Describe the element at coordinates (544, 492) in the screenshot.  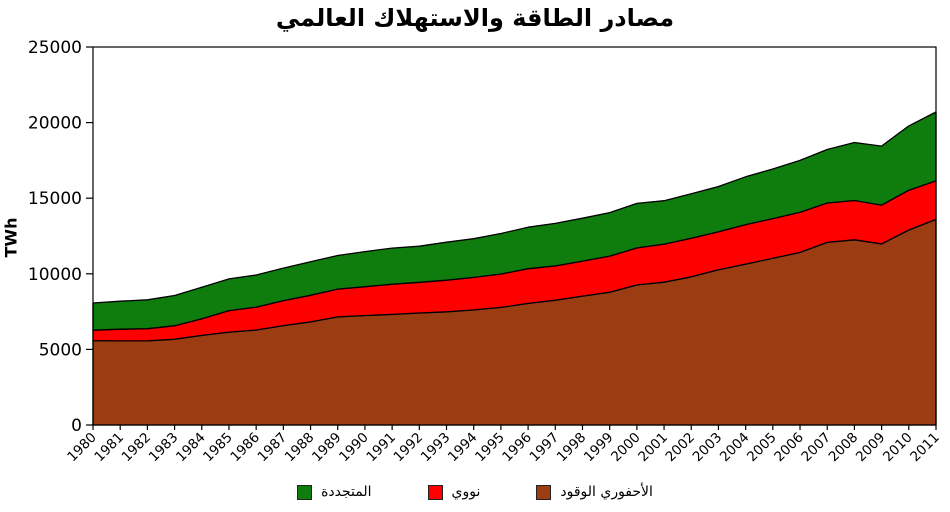
I see `legend-swatch-fossil` at that location.